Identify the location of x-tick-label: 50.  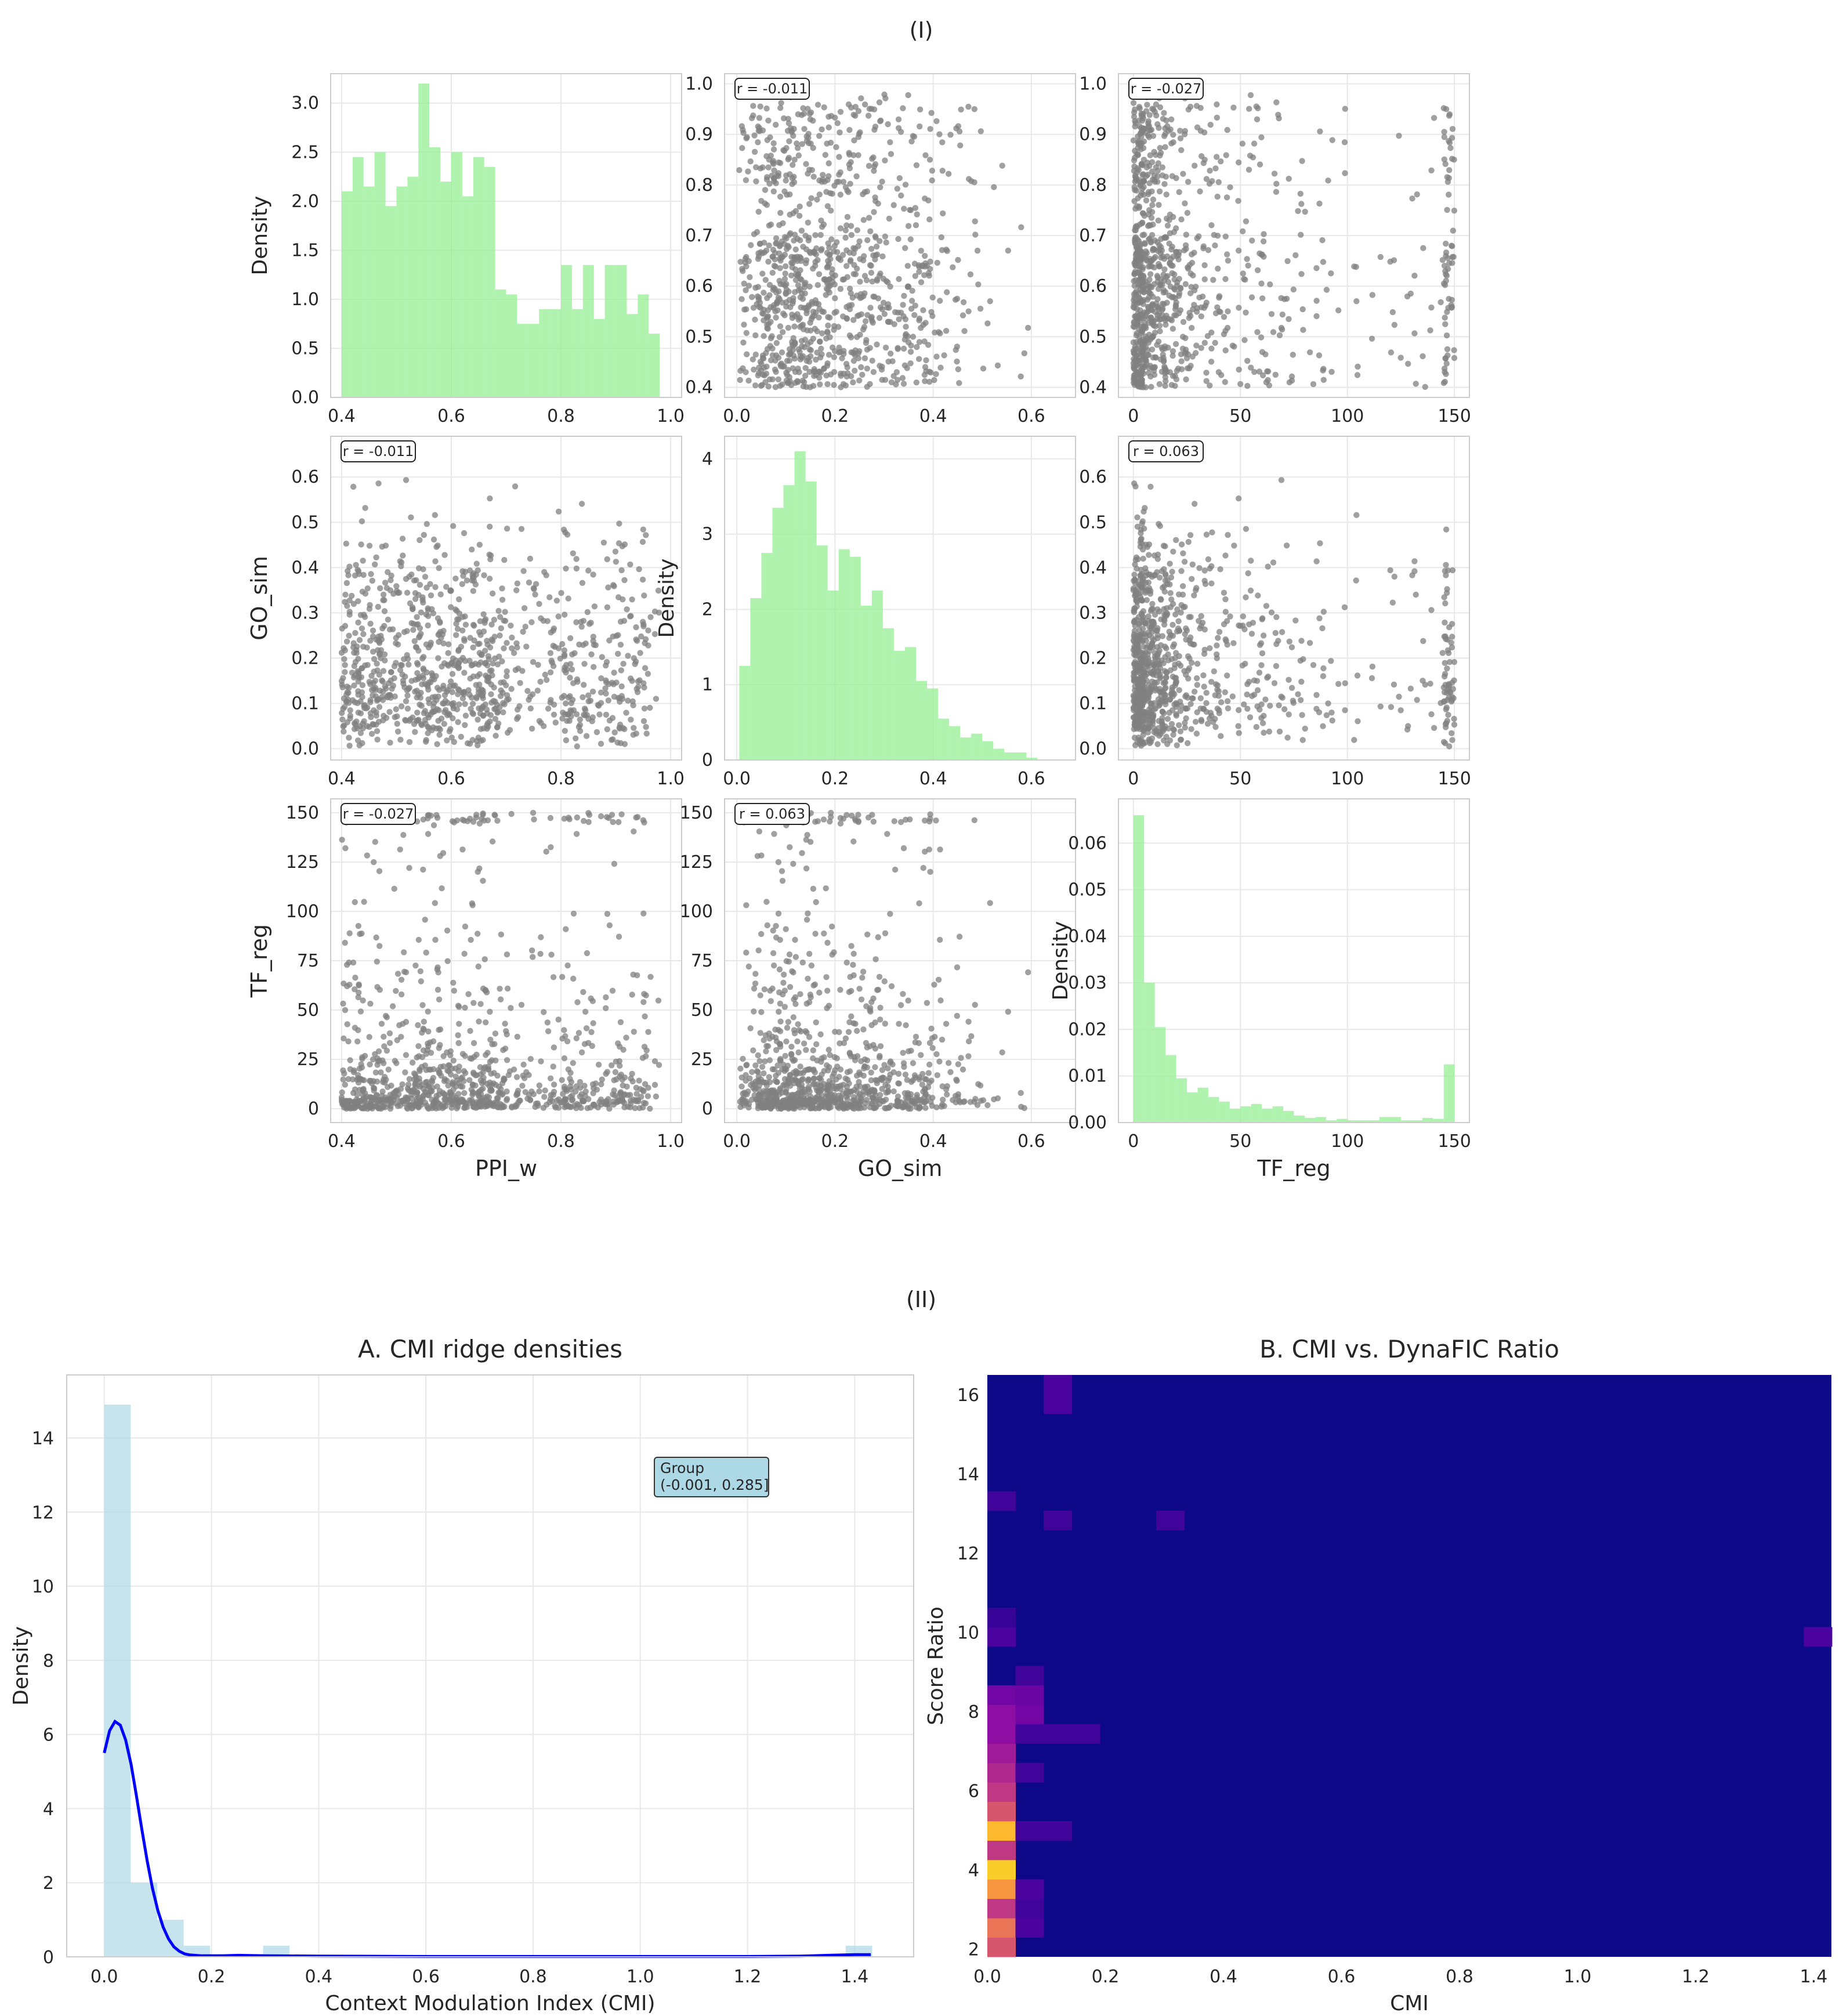
(1240, 779).